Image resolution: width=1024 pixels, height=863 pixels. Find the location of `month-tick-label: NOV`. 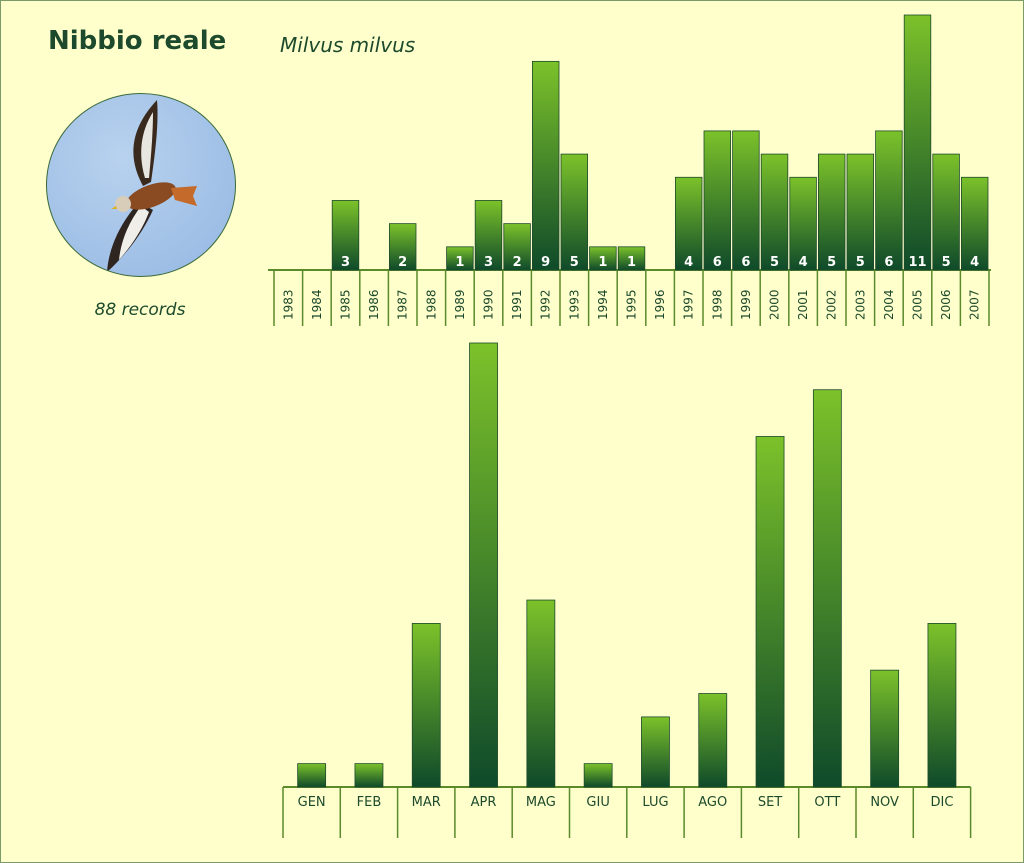

month-tick-label: NOV is located at coordinates (884, 802).